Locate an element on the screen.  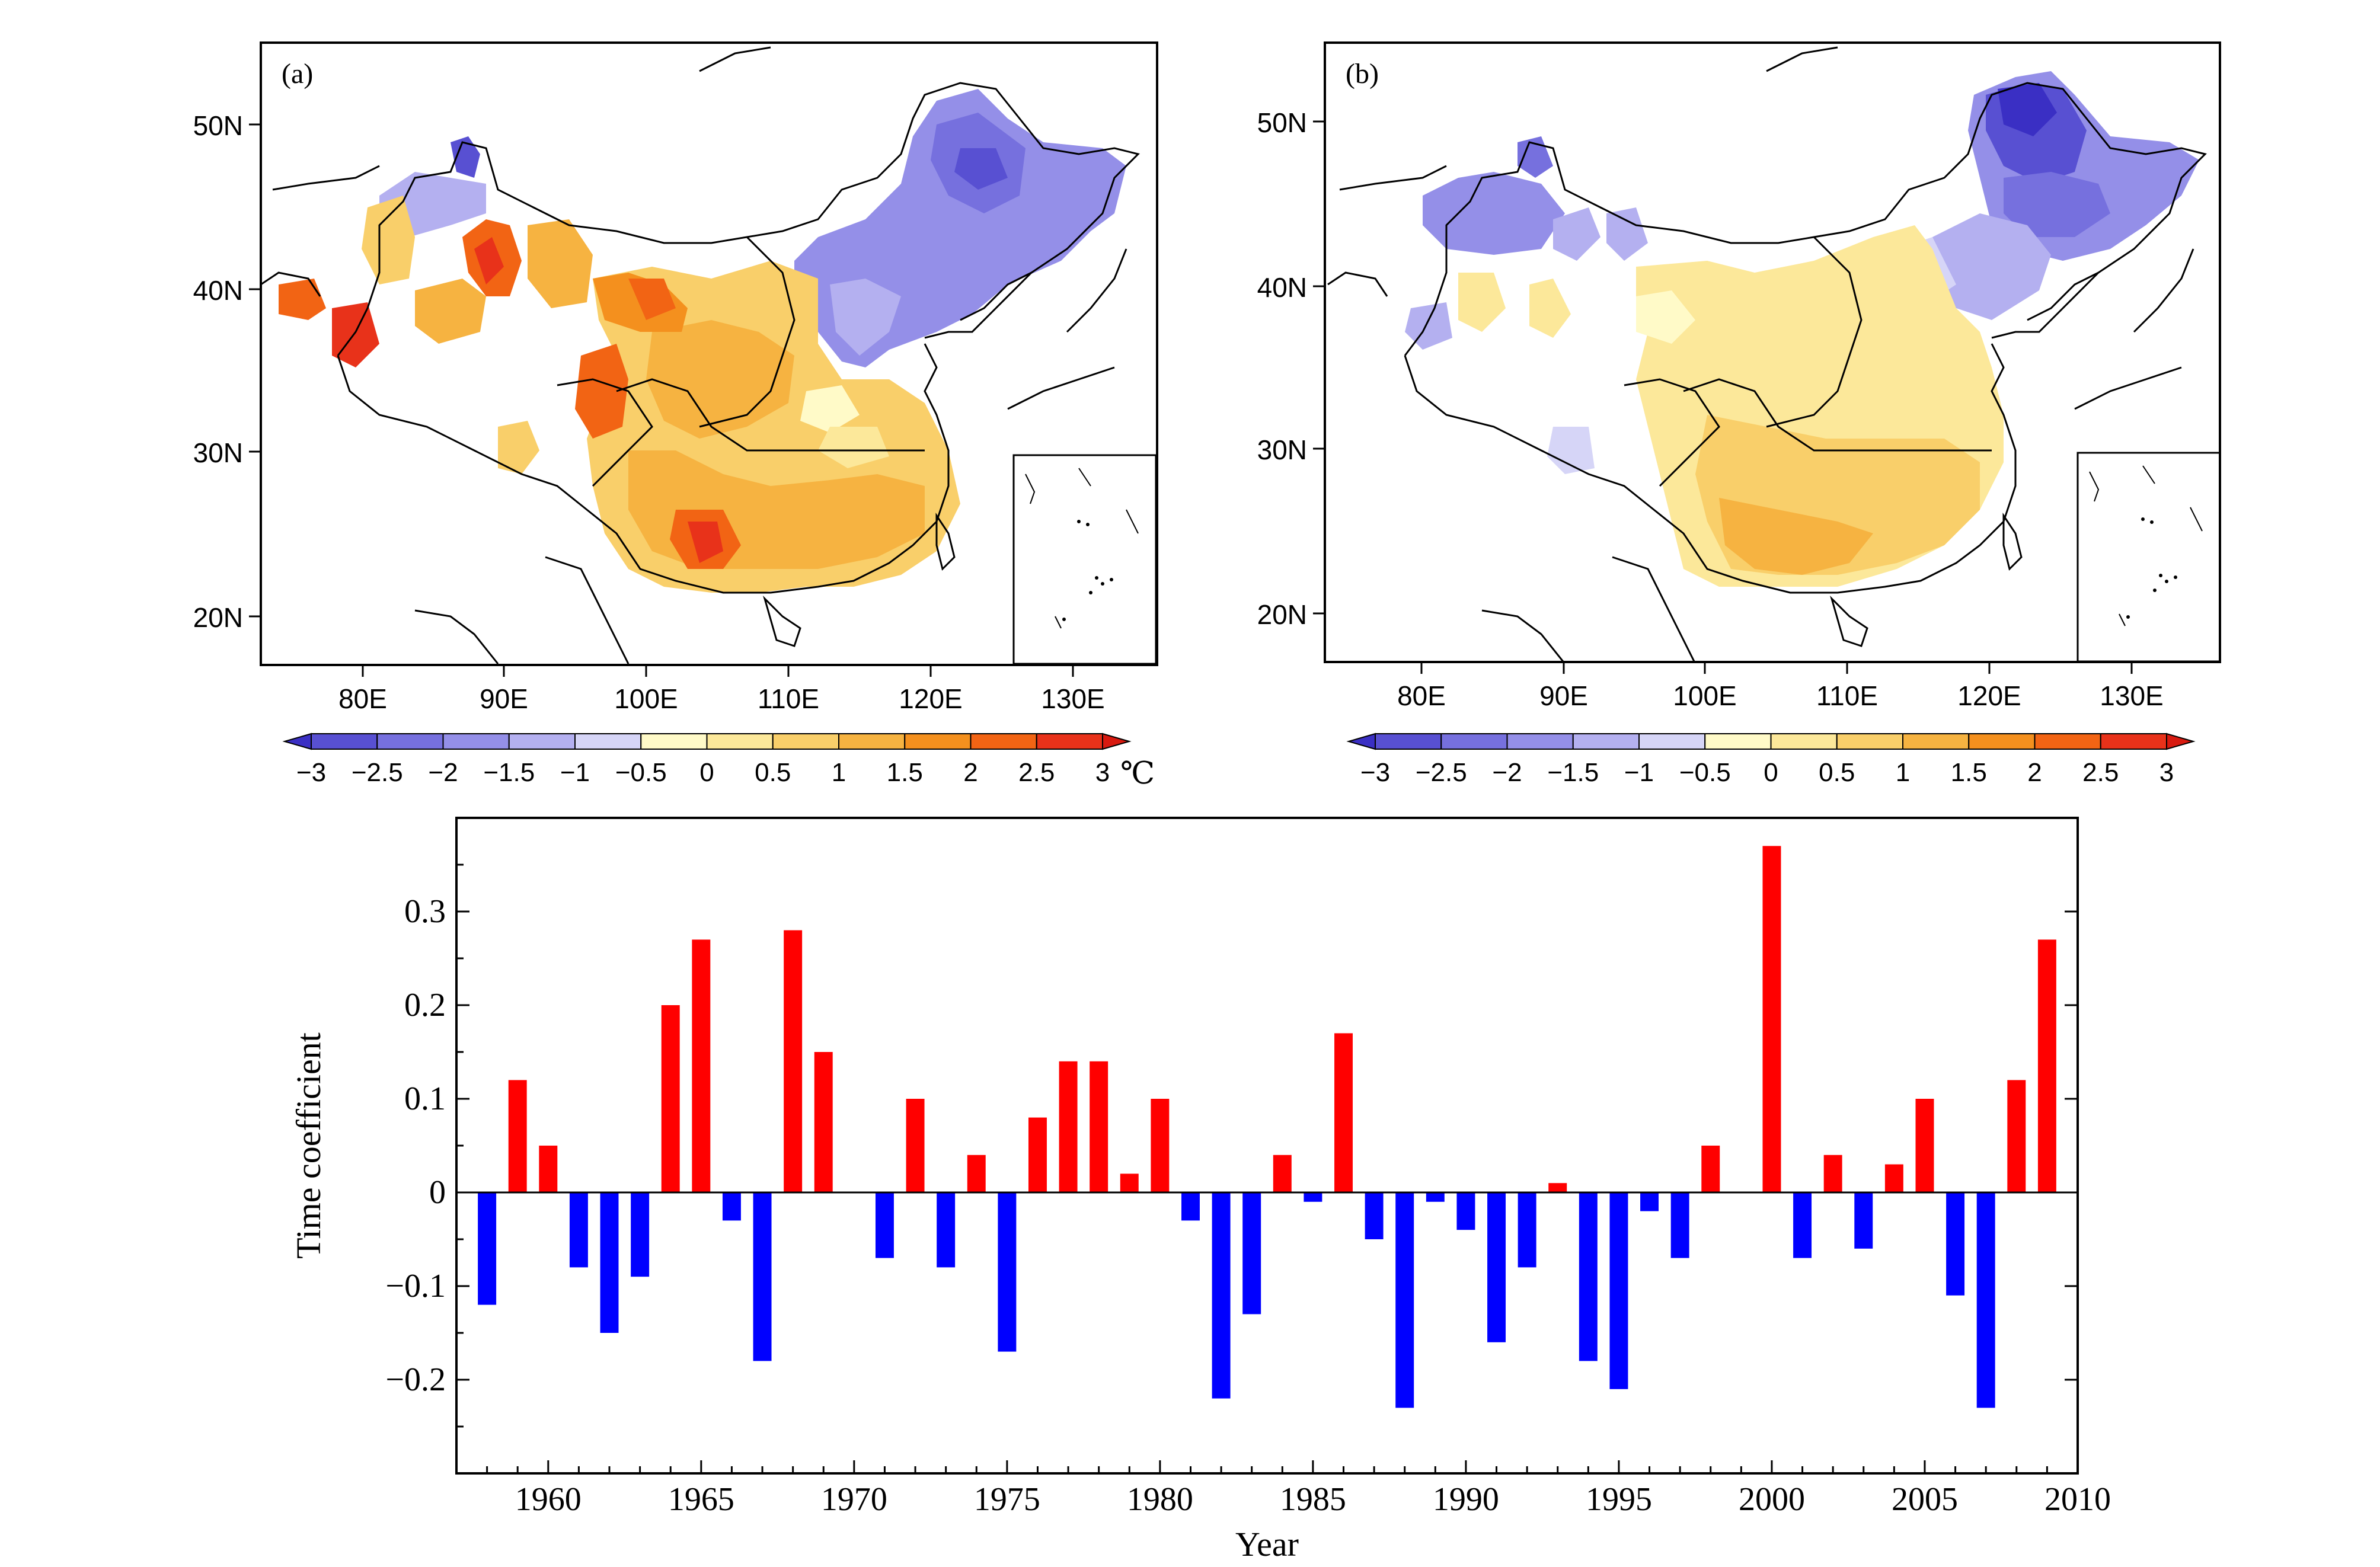
x-tick-label: 2005 is located at coordinates (1925, 1499).